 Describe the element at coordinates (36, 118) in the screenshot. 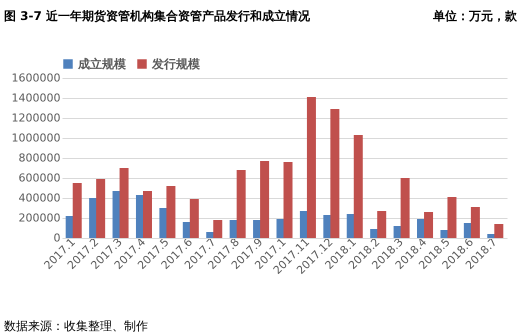

I see `y-tick-label: 1200000` at that location.